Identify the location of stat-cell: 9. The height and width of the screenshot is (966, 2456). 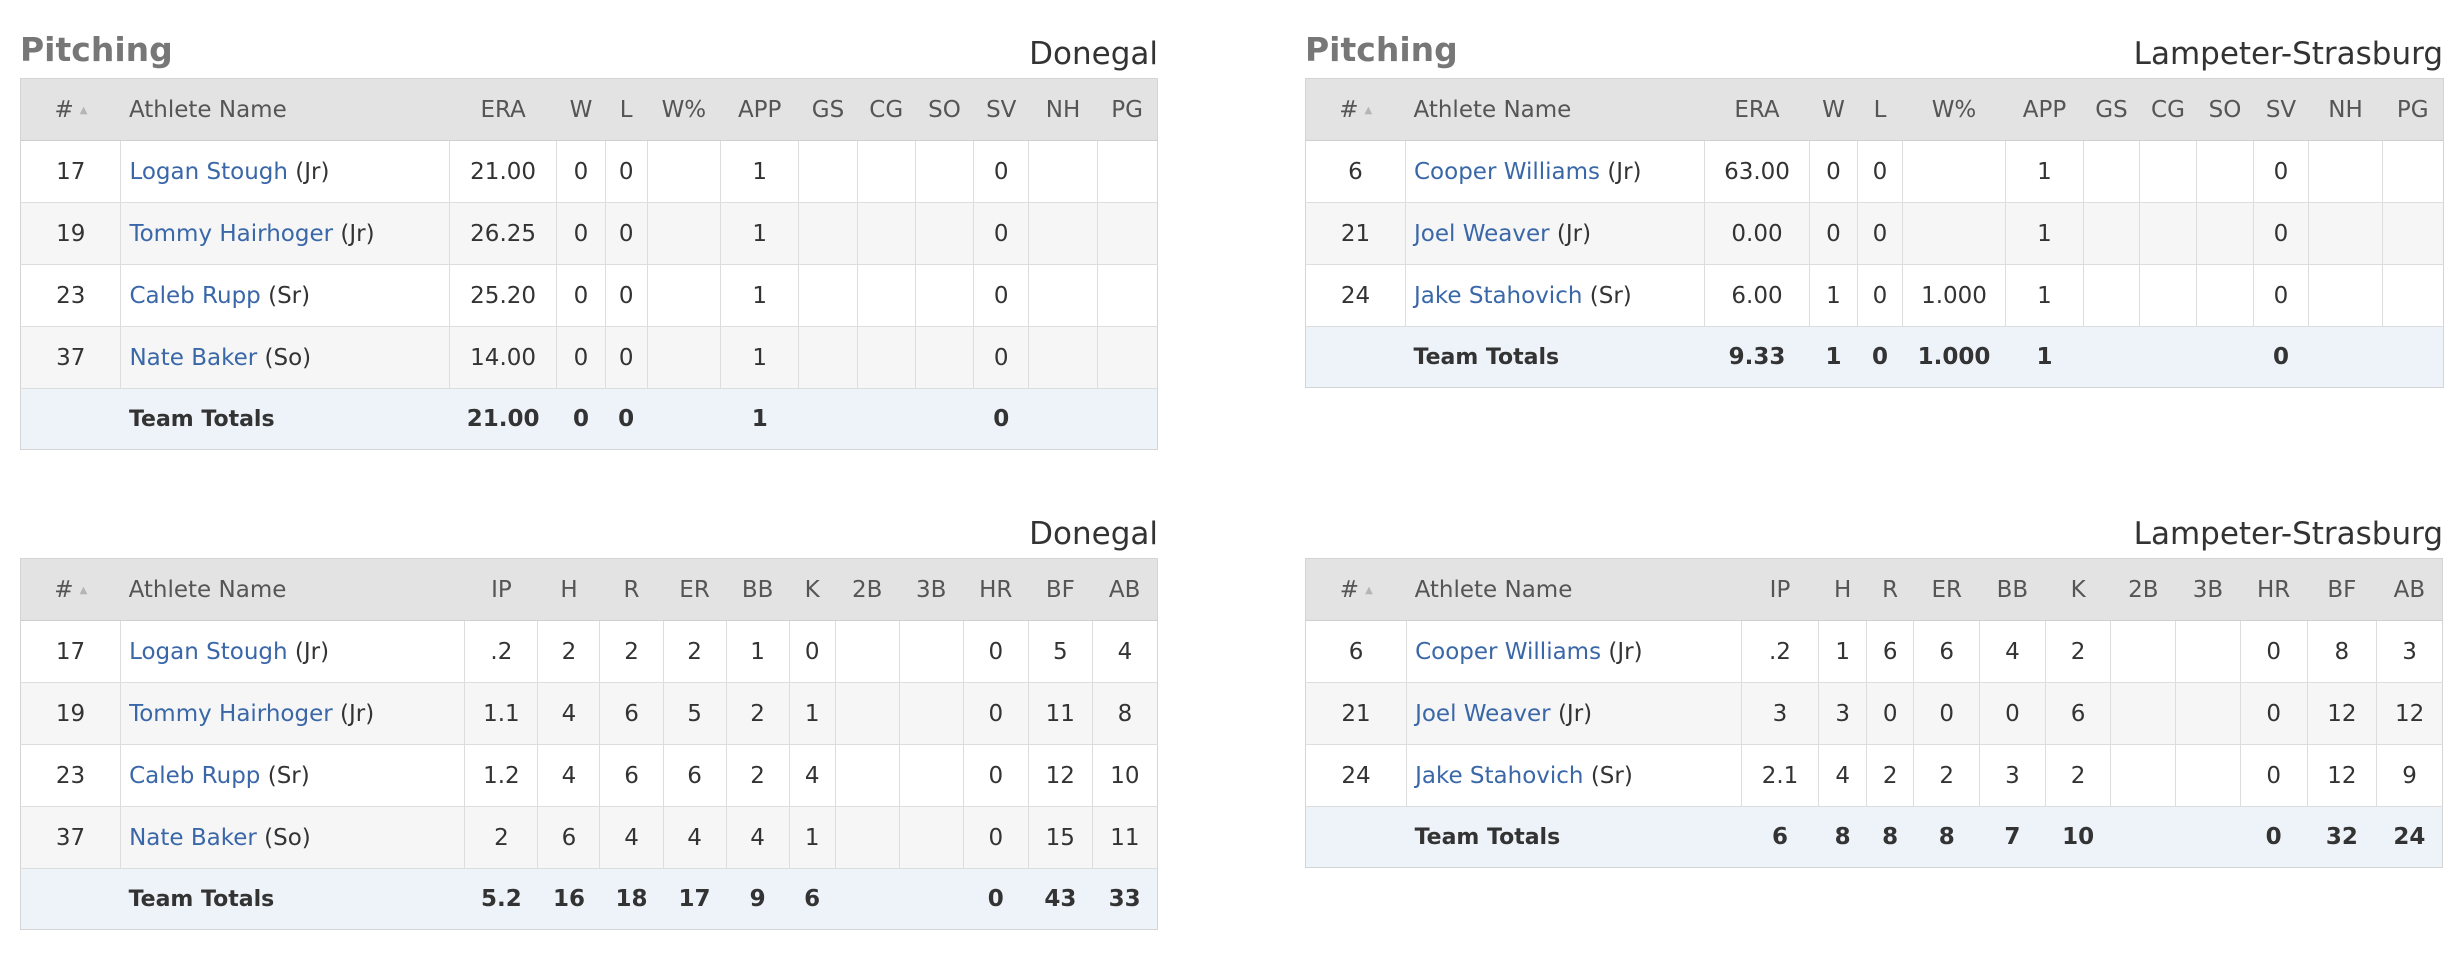
(2409, 775).